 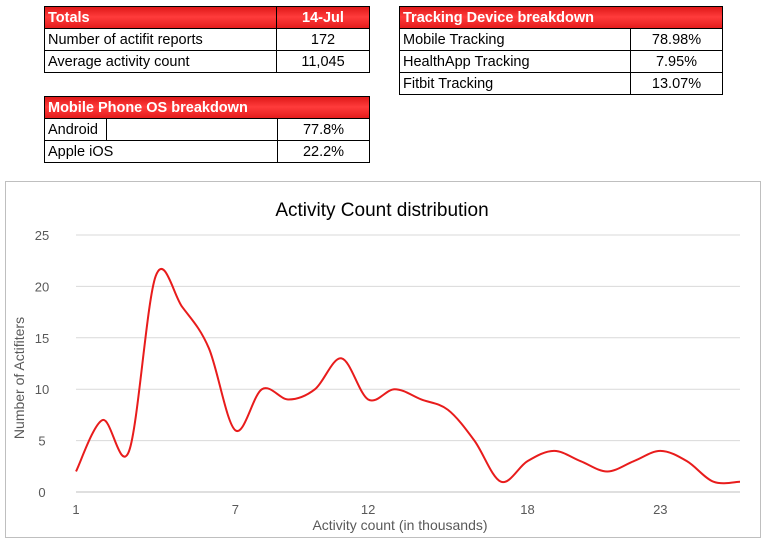 What do you see at coordinates (660, 509) in the screenshot?
I see `x-tick-label: 23` at bounding box center [660, 509].